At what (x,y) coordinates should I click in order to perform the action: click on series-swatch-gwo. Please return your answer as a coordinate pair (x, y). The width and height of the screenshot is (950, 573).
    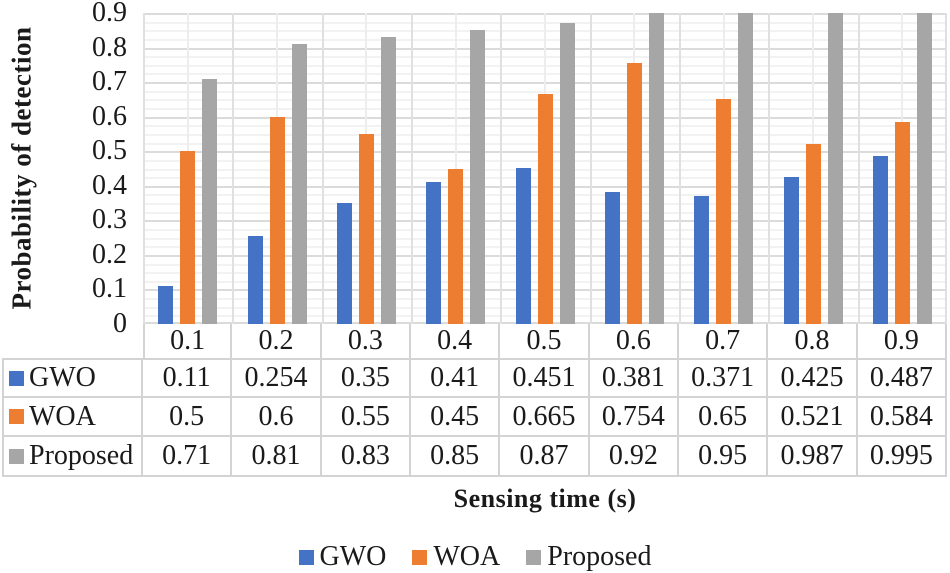
    Looking at the image, I should click on (16, 378).